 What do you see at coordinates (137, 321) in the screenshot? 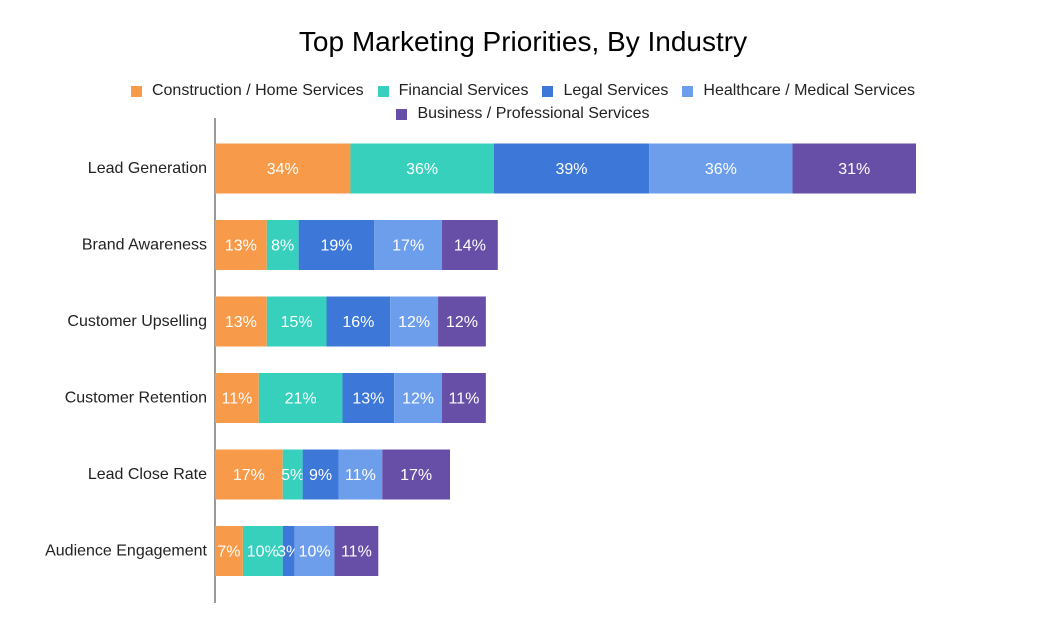
I see `category-label-customer-upselling: Customer Upselling` at bounding box center [137, 321].